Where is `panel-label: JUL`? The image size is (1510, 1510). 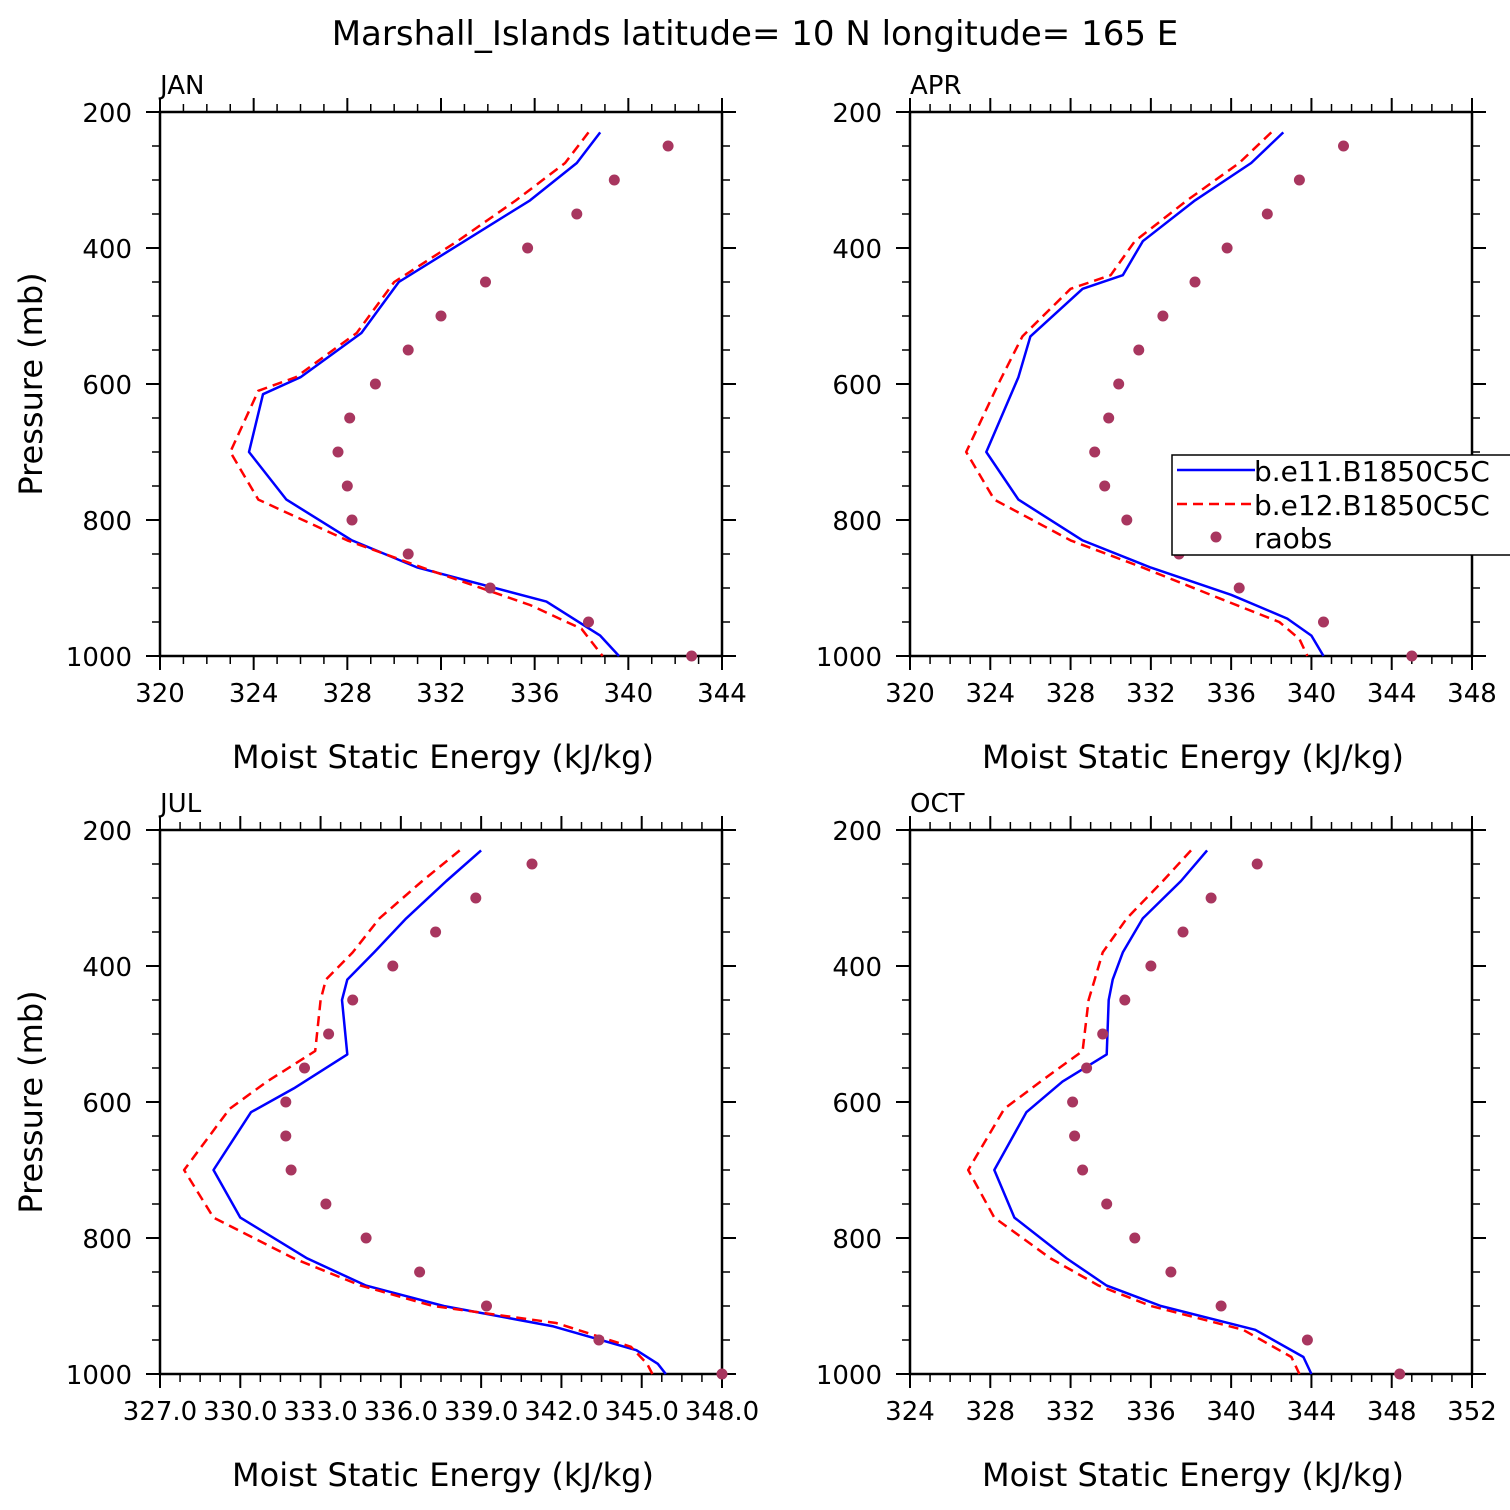
panel-label: JUL is located at coordinates (180, 804).